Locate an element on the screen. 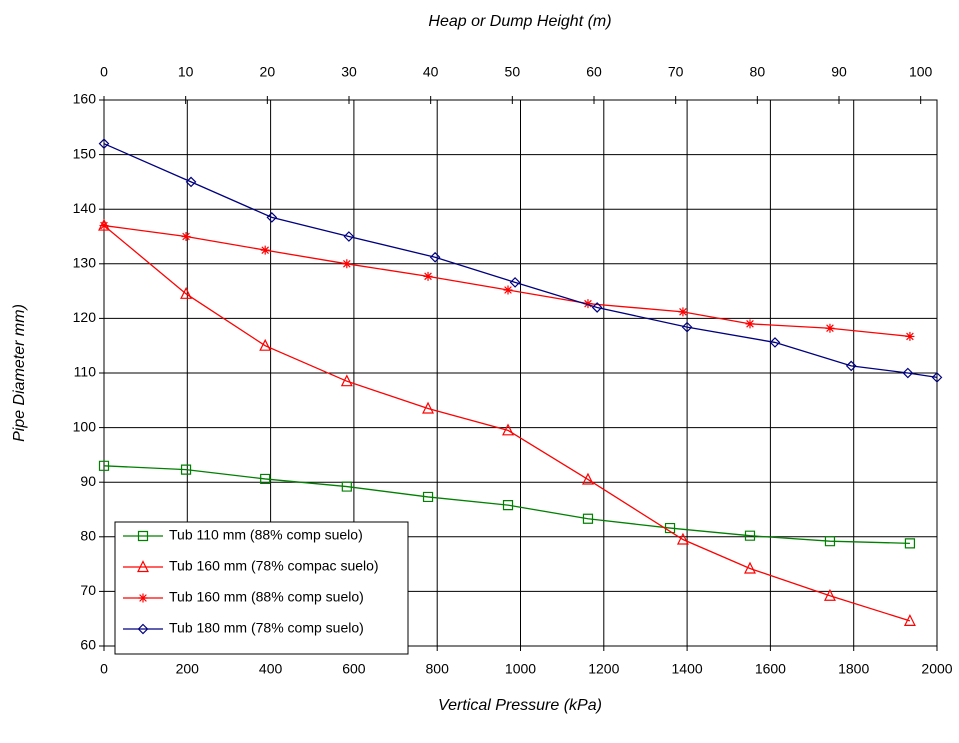 This screenshot has height=743, width=959. y-tick-label: 140 is located at coordinates (85, 208).